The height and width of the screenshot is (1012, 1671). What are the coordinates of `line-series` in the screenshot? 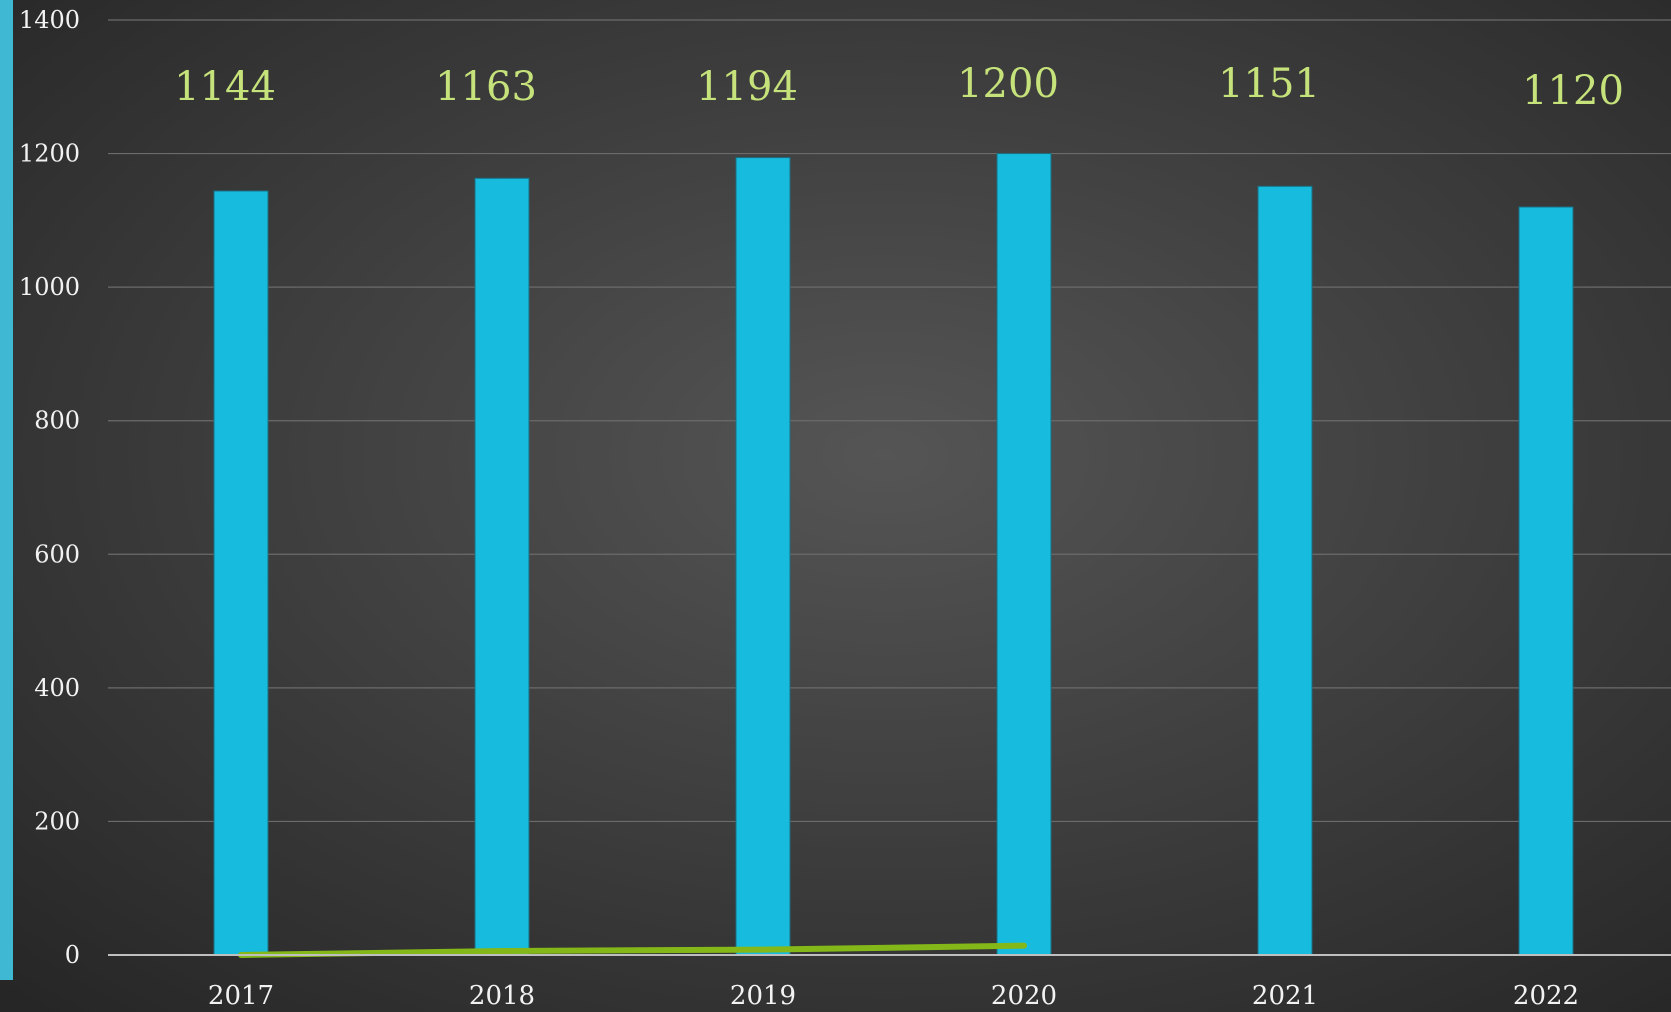 It's located at (632, 950).